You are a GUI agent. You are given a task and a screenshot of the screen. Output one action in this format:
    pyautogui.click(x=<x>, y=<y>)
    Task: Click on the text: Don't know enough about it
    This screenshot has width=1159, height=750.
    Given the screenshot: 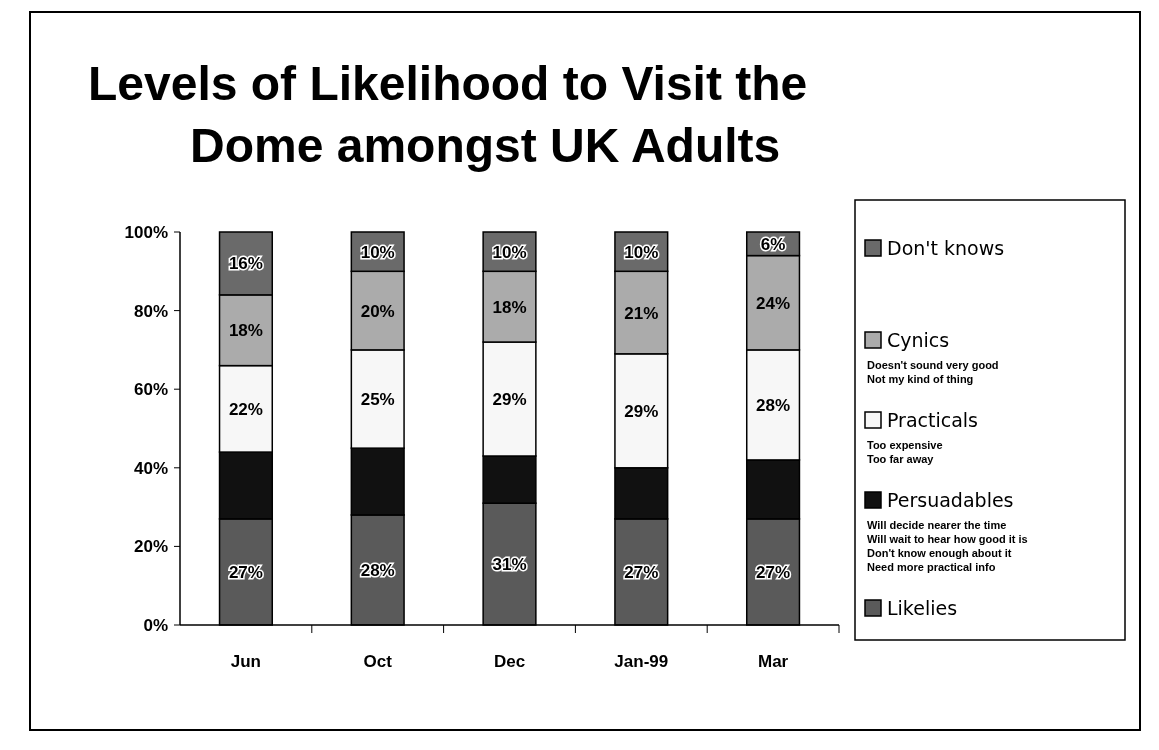 What is the action you would take?
    pyautogui.click(x=939, y=553)
    